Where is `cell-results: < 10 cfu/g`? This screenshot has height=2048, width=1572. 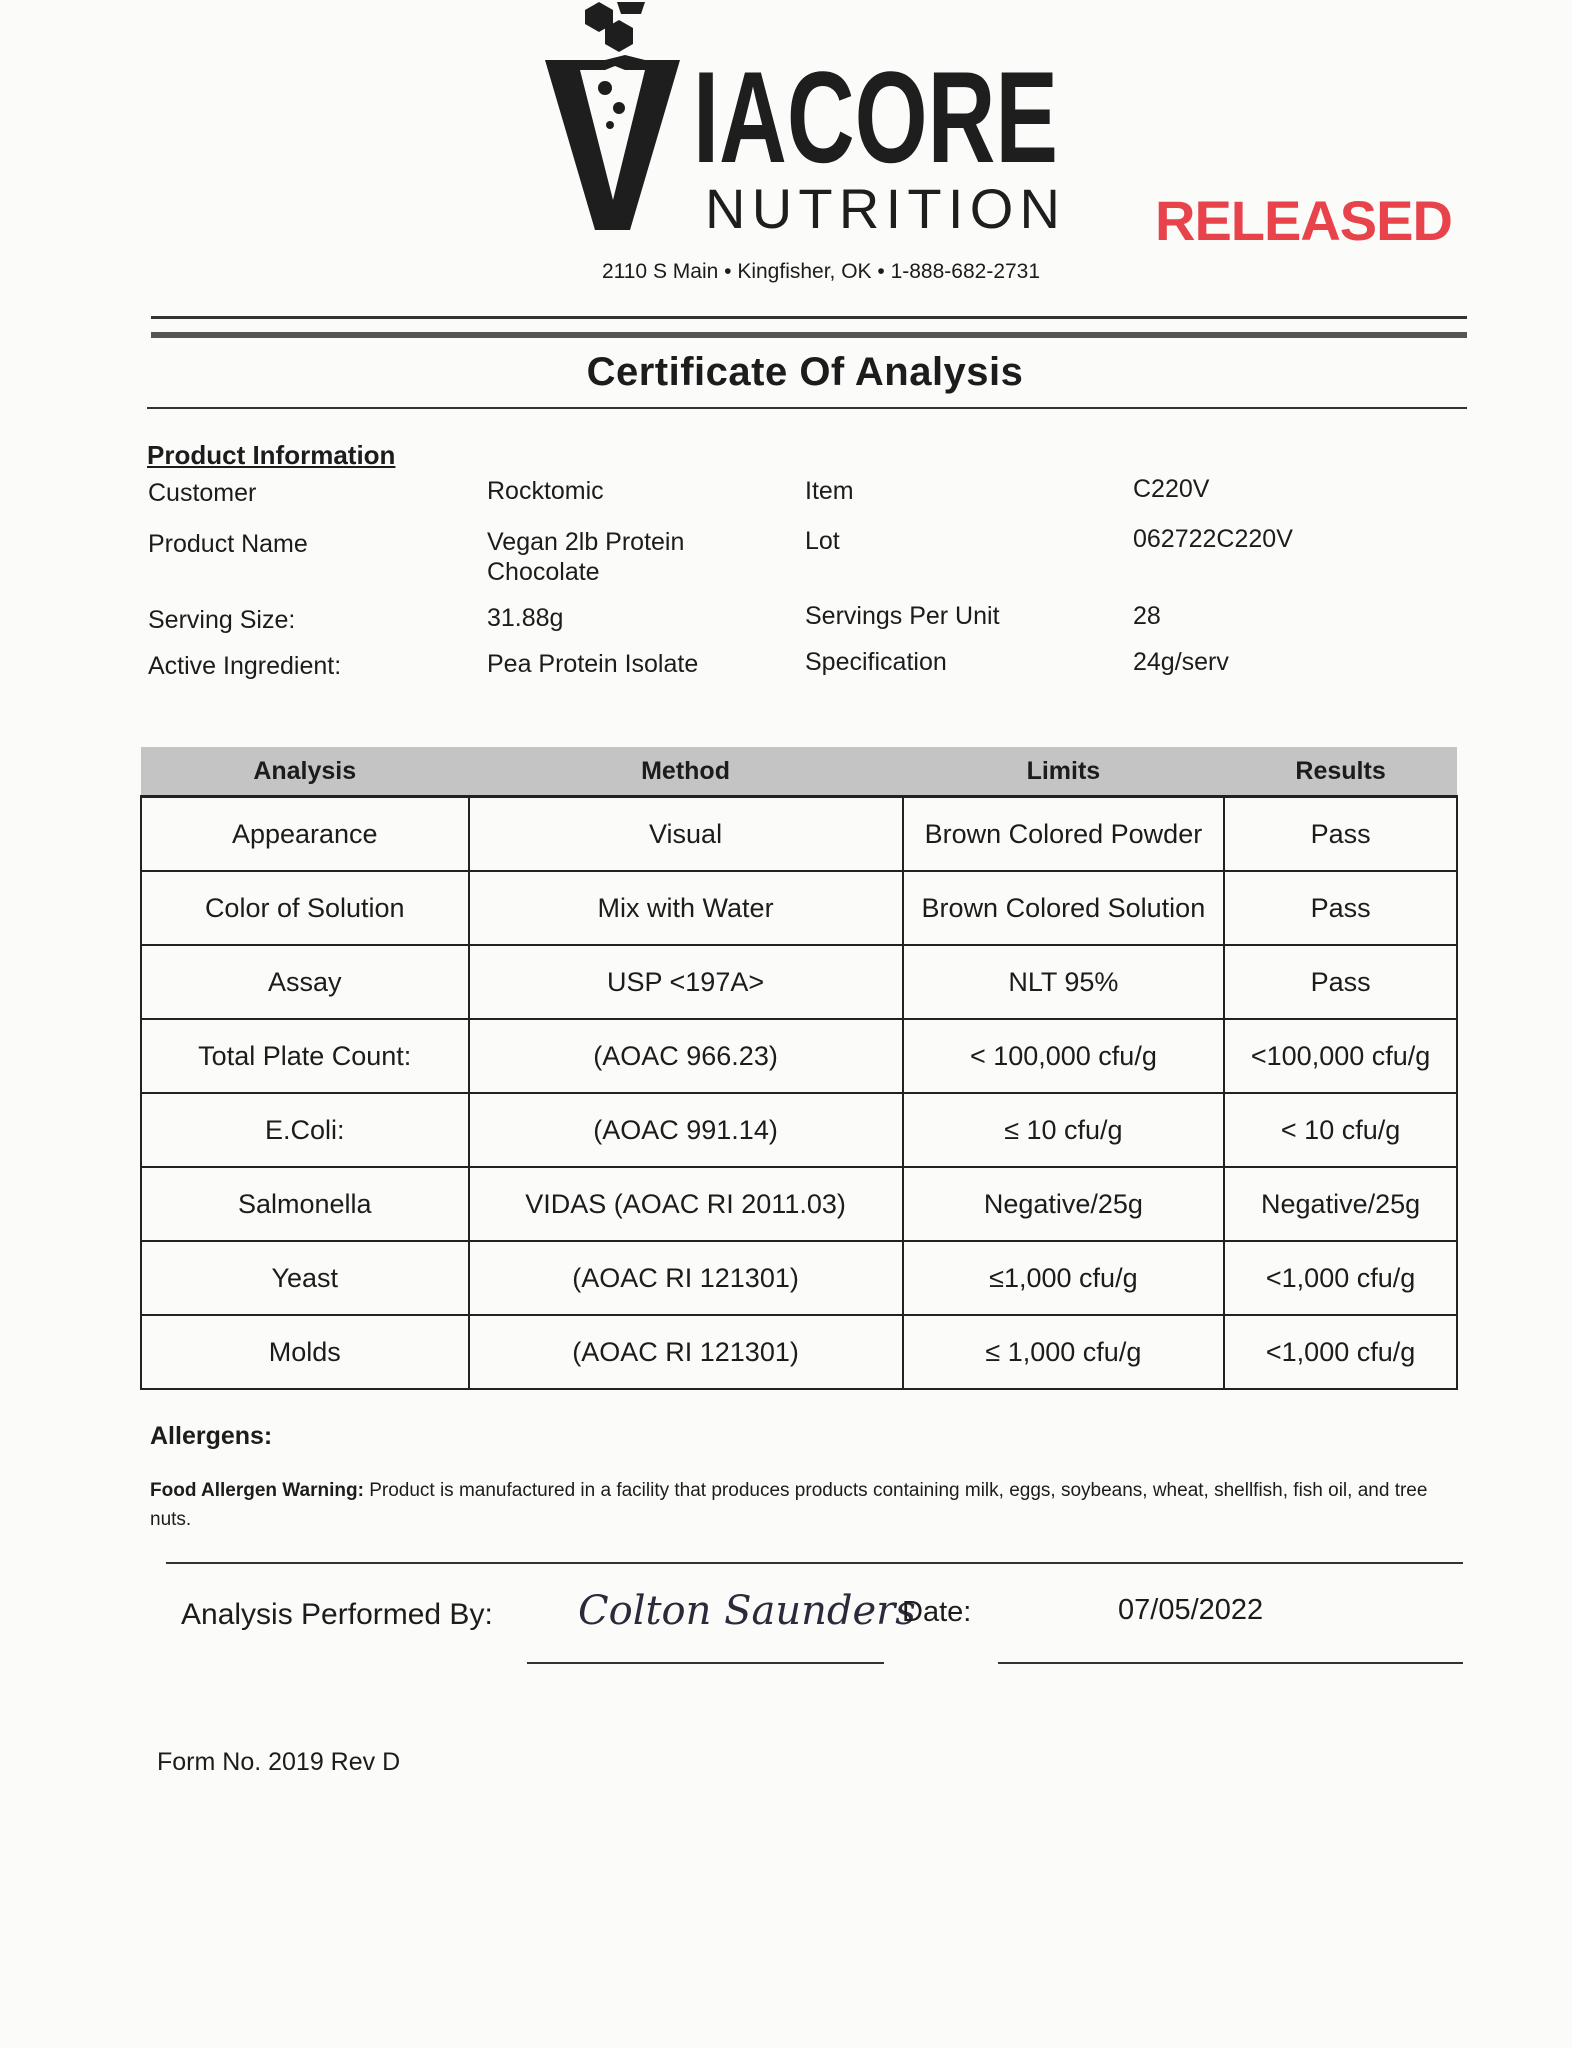
cell-results: < 10 cfu/g is located at coordinates (1340, 1130).